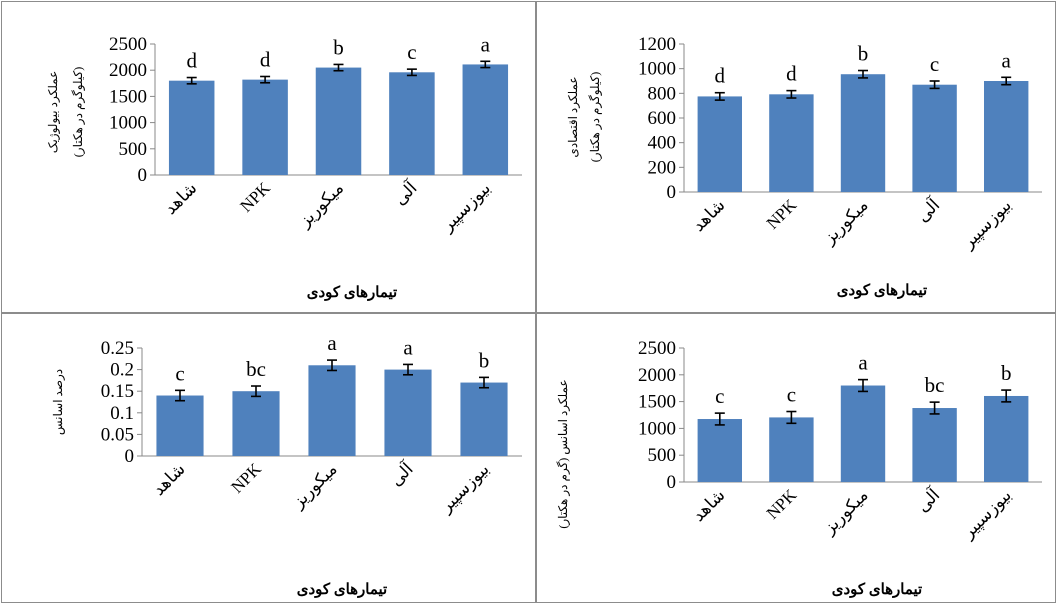  What do you see at coordinates (662, 93) in the screenshot?
I see `y-tick-label: 800` at bounding box center [662, 93].